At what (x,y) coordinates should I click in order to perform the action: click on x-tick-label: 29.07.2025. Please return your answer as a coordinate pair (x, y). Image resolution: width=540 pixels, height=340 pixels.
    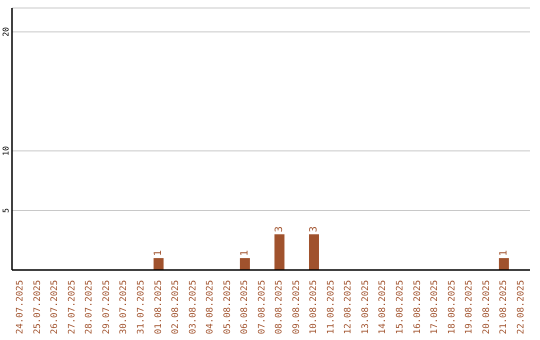
    Looking at the image, I should click on (107, 307).